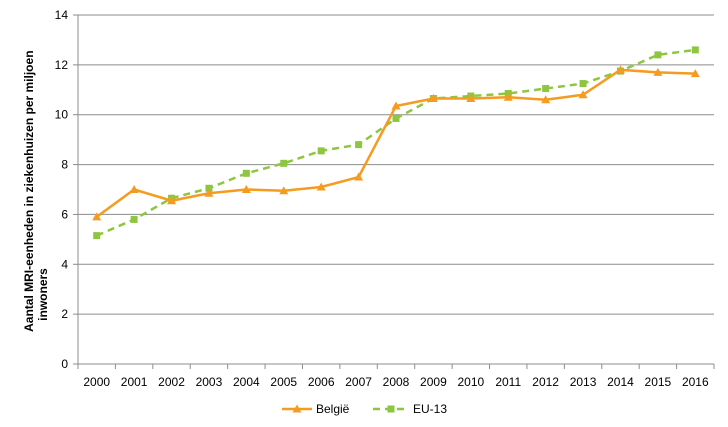 This screenshot has height=427, width=728. I want to click on x-tick-label: 2013, so click(583, 382).